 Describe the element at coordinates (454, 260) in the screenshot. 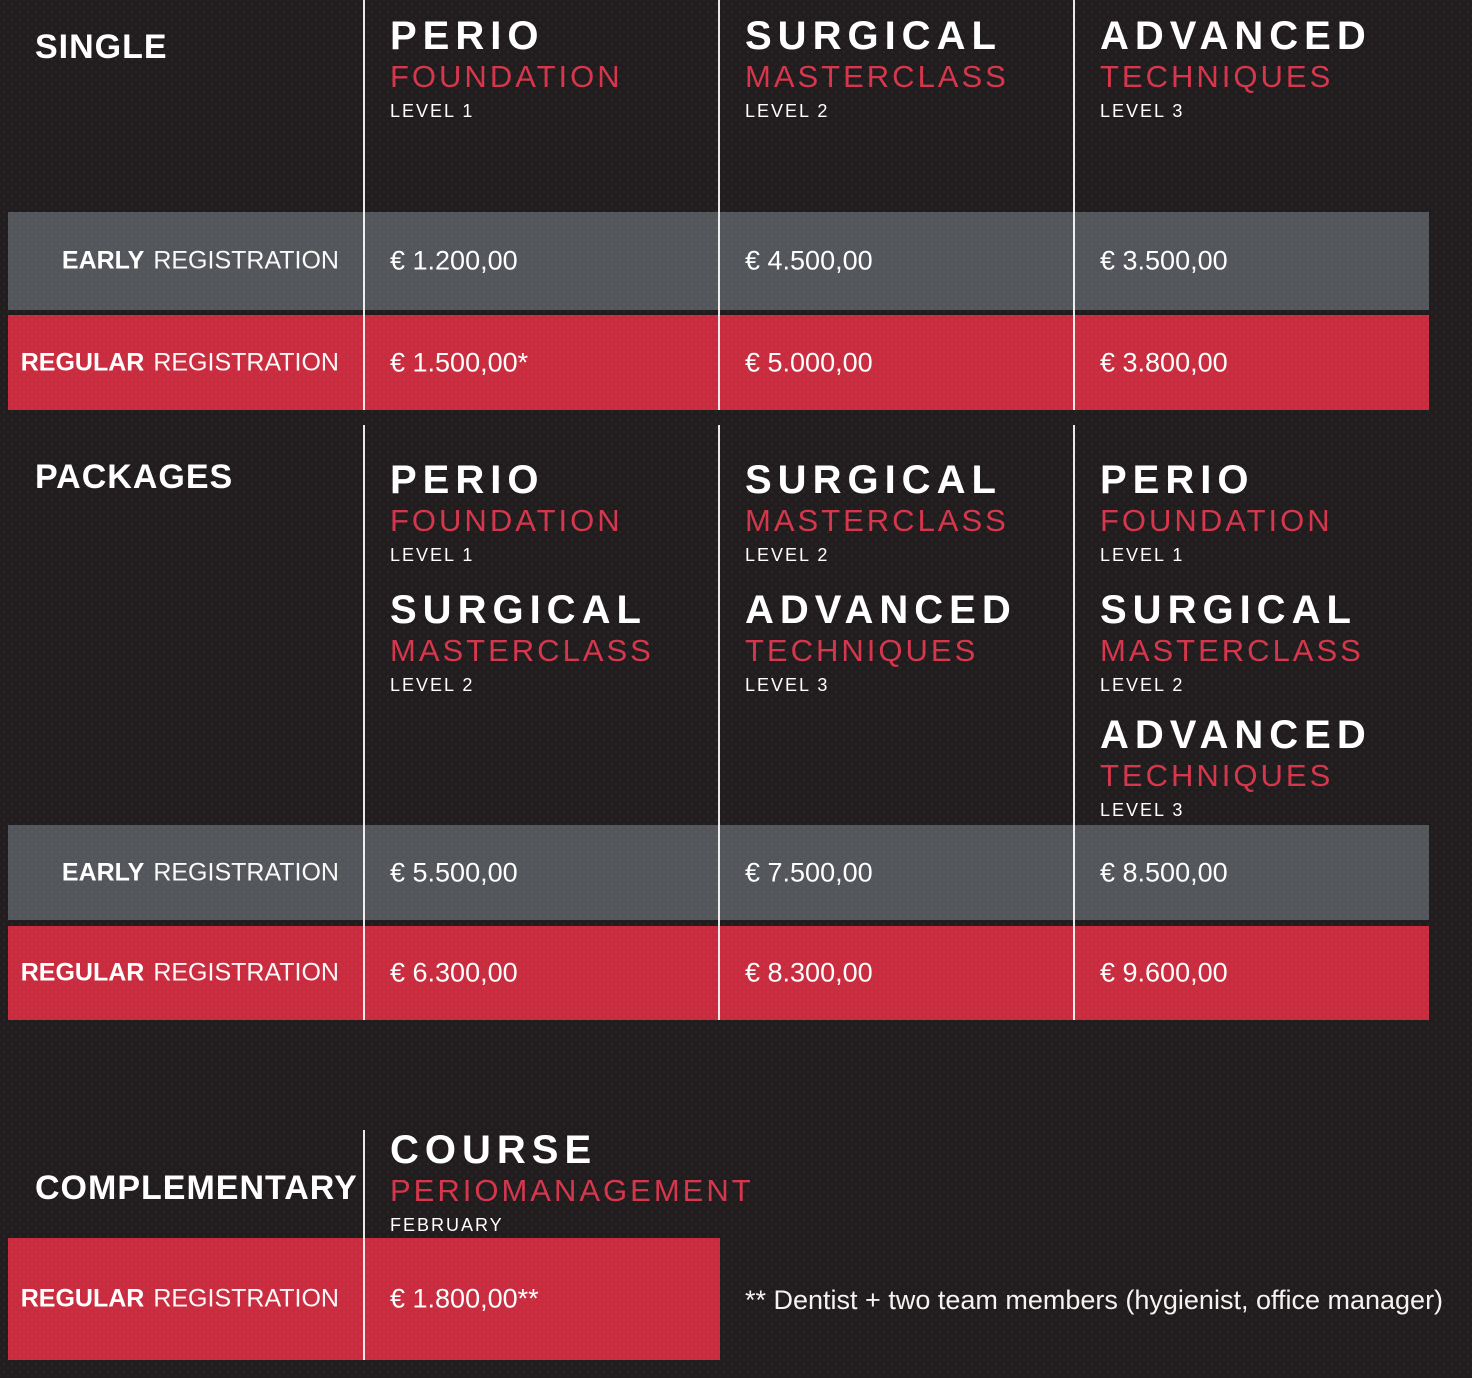

I see `price-cell: € 1.200,00` at that location.